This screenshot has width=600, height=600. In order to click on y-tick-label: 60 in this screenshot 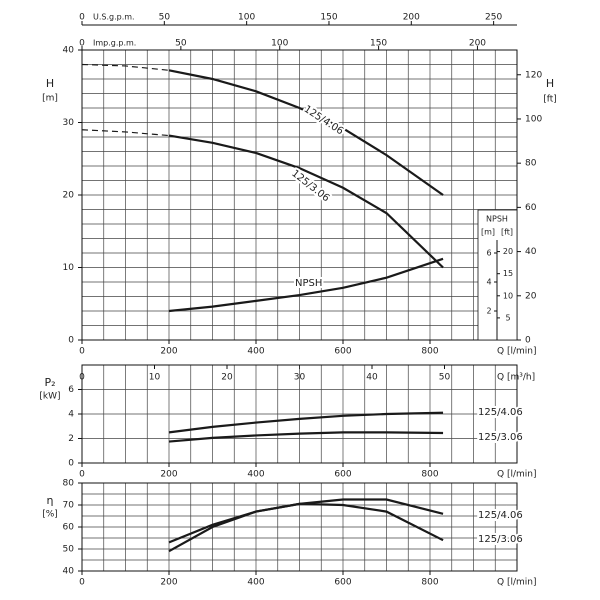, I will do `click(69, 528)`.